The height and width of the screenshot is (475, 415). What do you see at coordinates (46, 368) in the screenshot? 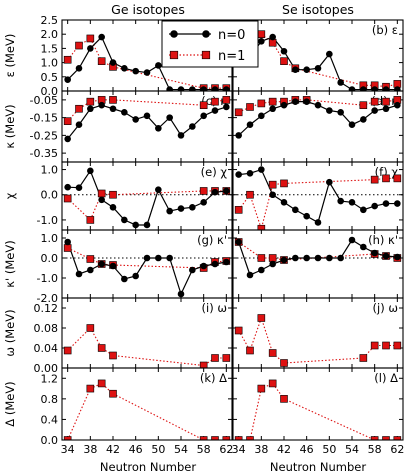
I see `y-tick-label: 0.00` at bounding box center [46, 368].